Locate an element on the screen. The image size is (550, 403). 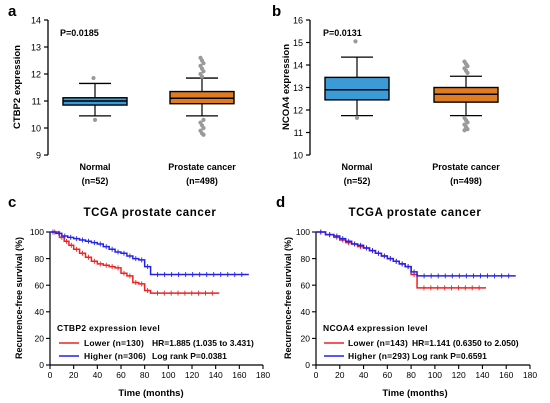
y-axis-label: CTBP2 expression is located at coordinates (17, 87).